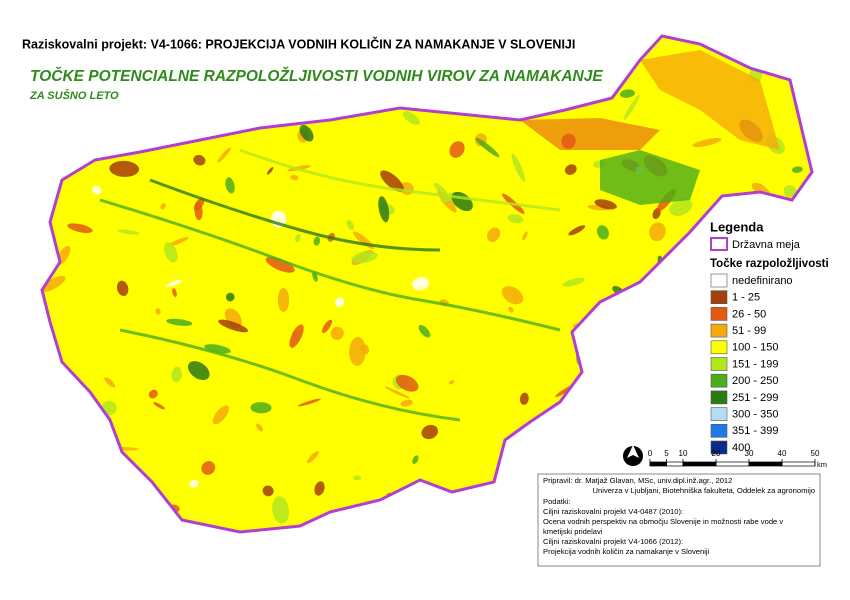 Image resolution: width=850 pixels, height=600 pixels. What do you see at coordinates (749, 314) in the screenshot?
I see `legend-label: 26 - 50` at bounding box center [749, 314].